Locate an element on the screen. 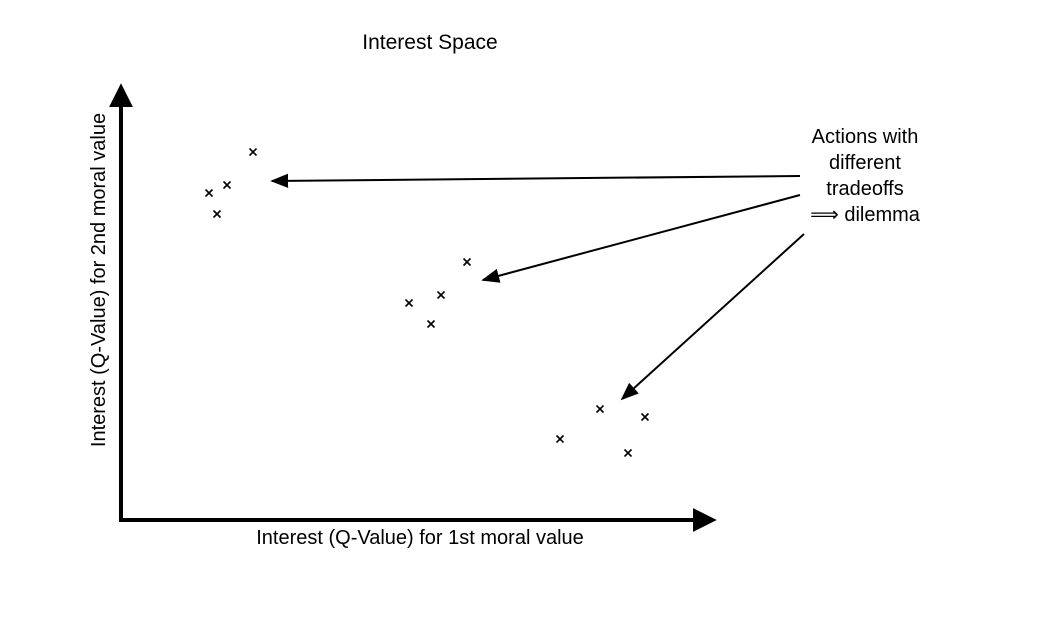 This screenshot has width=1040, height=630. x-axis-label: Interest (Q-Value) for 1st moral value is located at coordinates (420, 538).